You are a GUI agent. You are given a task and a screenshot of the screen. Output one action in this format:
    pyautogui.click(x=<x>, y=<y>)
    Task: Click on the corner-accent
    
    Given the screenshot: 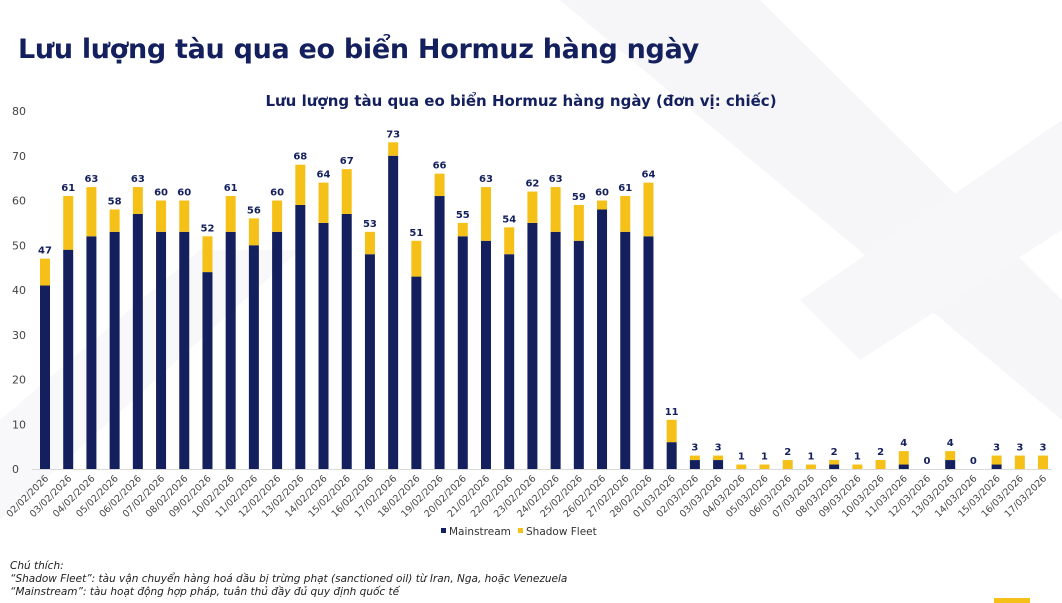 What is the action you would take?
    pyautogui.click(x=1012, y=600)
    